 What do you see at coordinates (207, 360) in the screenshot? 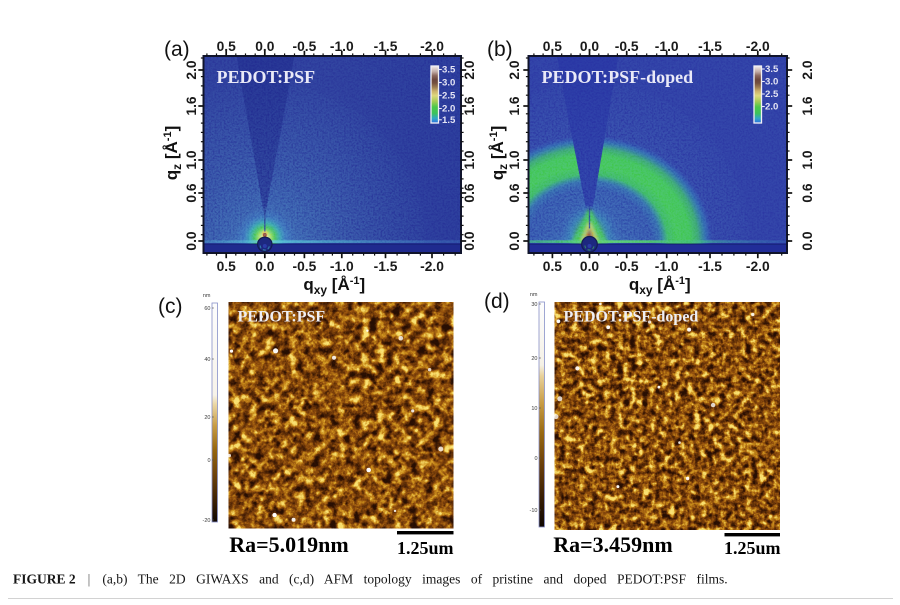
I see `svg-text: 40` at bounding box center [207, 360].